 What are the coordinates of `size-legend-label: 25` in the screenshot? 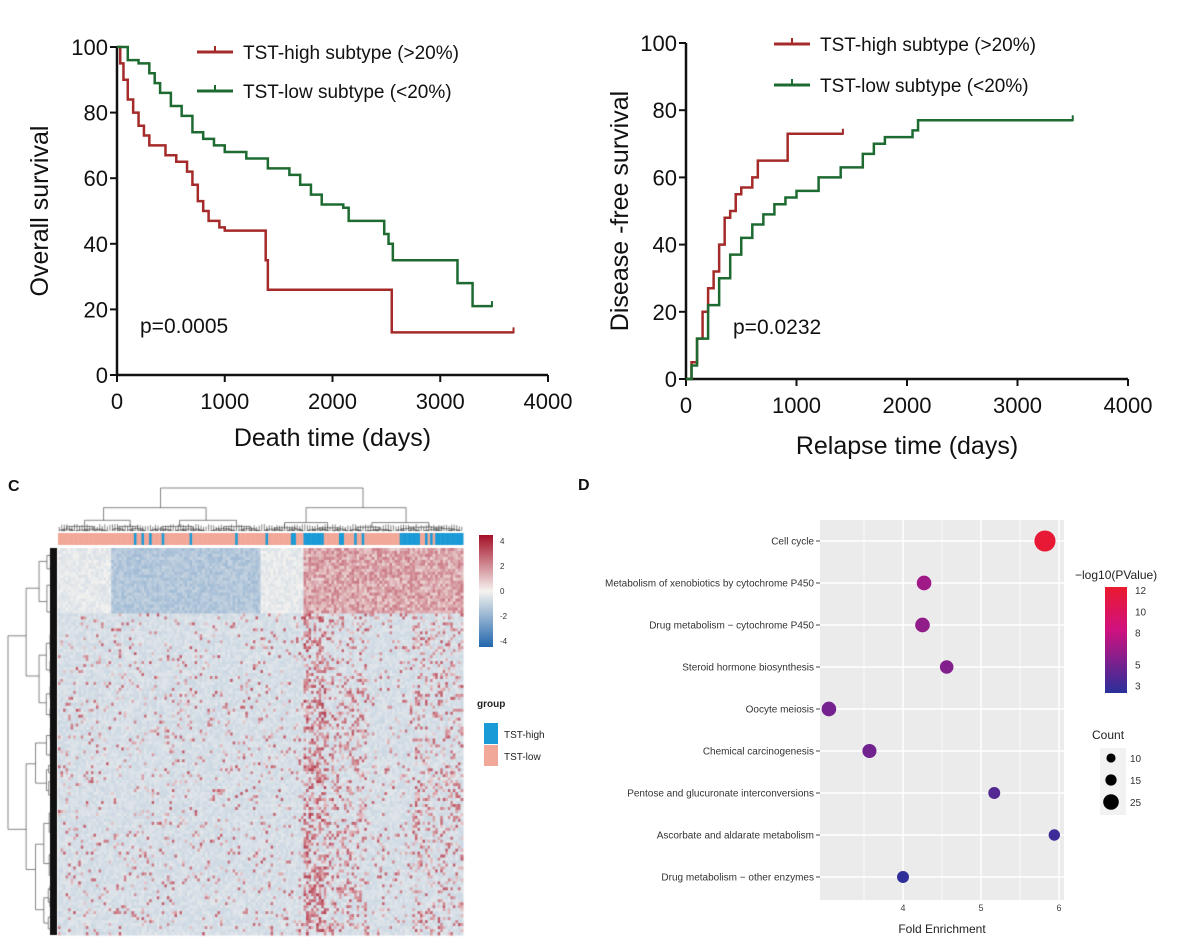 It's located at (1136, 803).